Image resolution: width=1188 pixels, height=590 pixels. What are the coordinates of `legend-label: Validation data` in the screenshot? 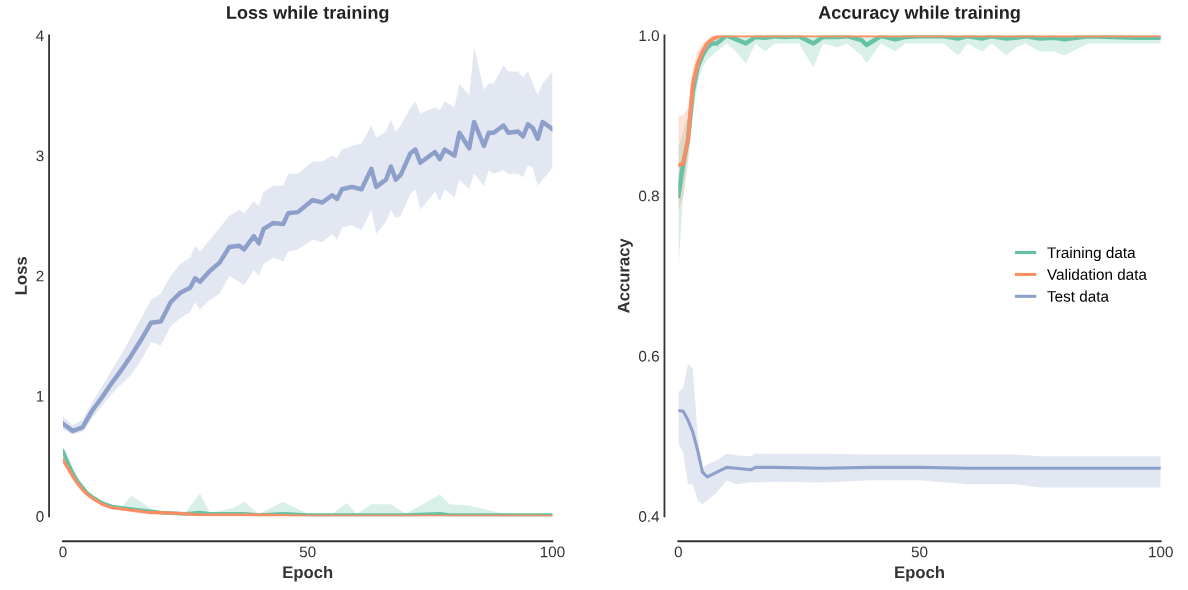 It's located at (1097, 274).